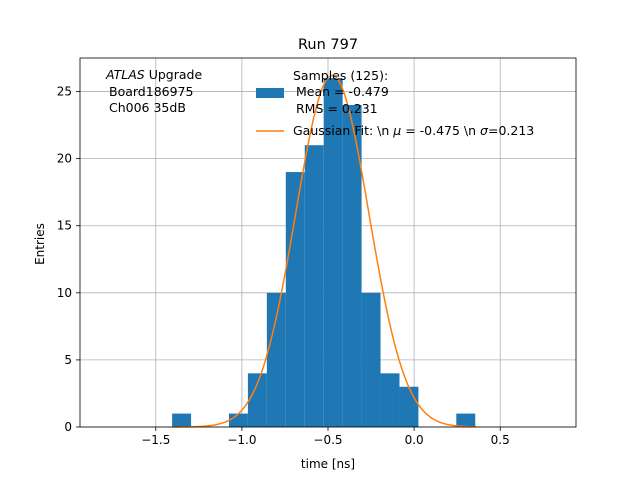 The height and width of the screenshot is (484, 640). I want to click on legend-fit-part-3: =0.213, so click(511, 130).